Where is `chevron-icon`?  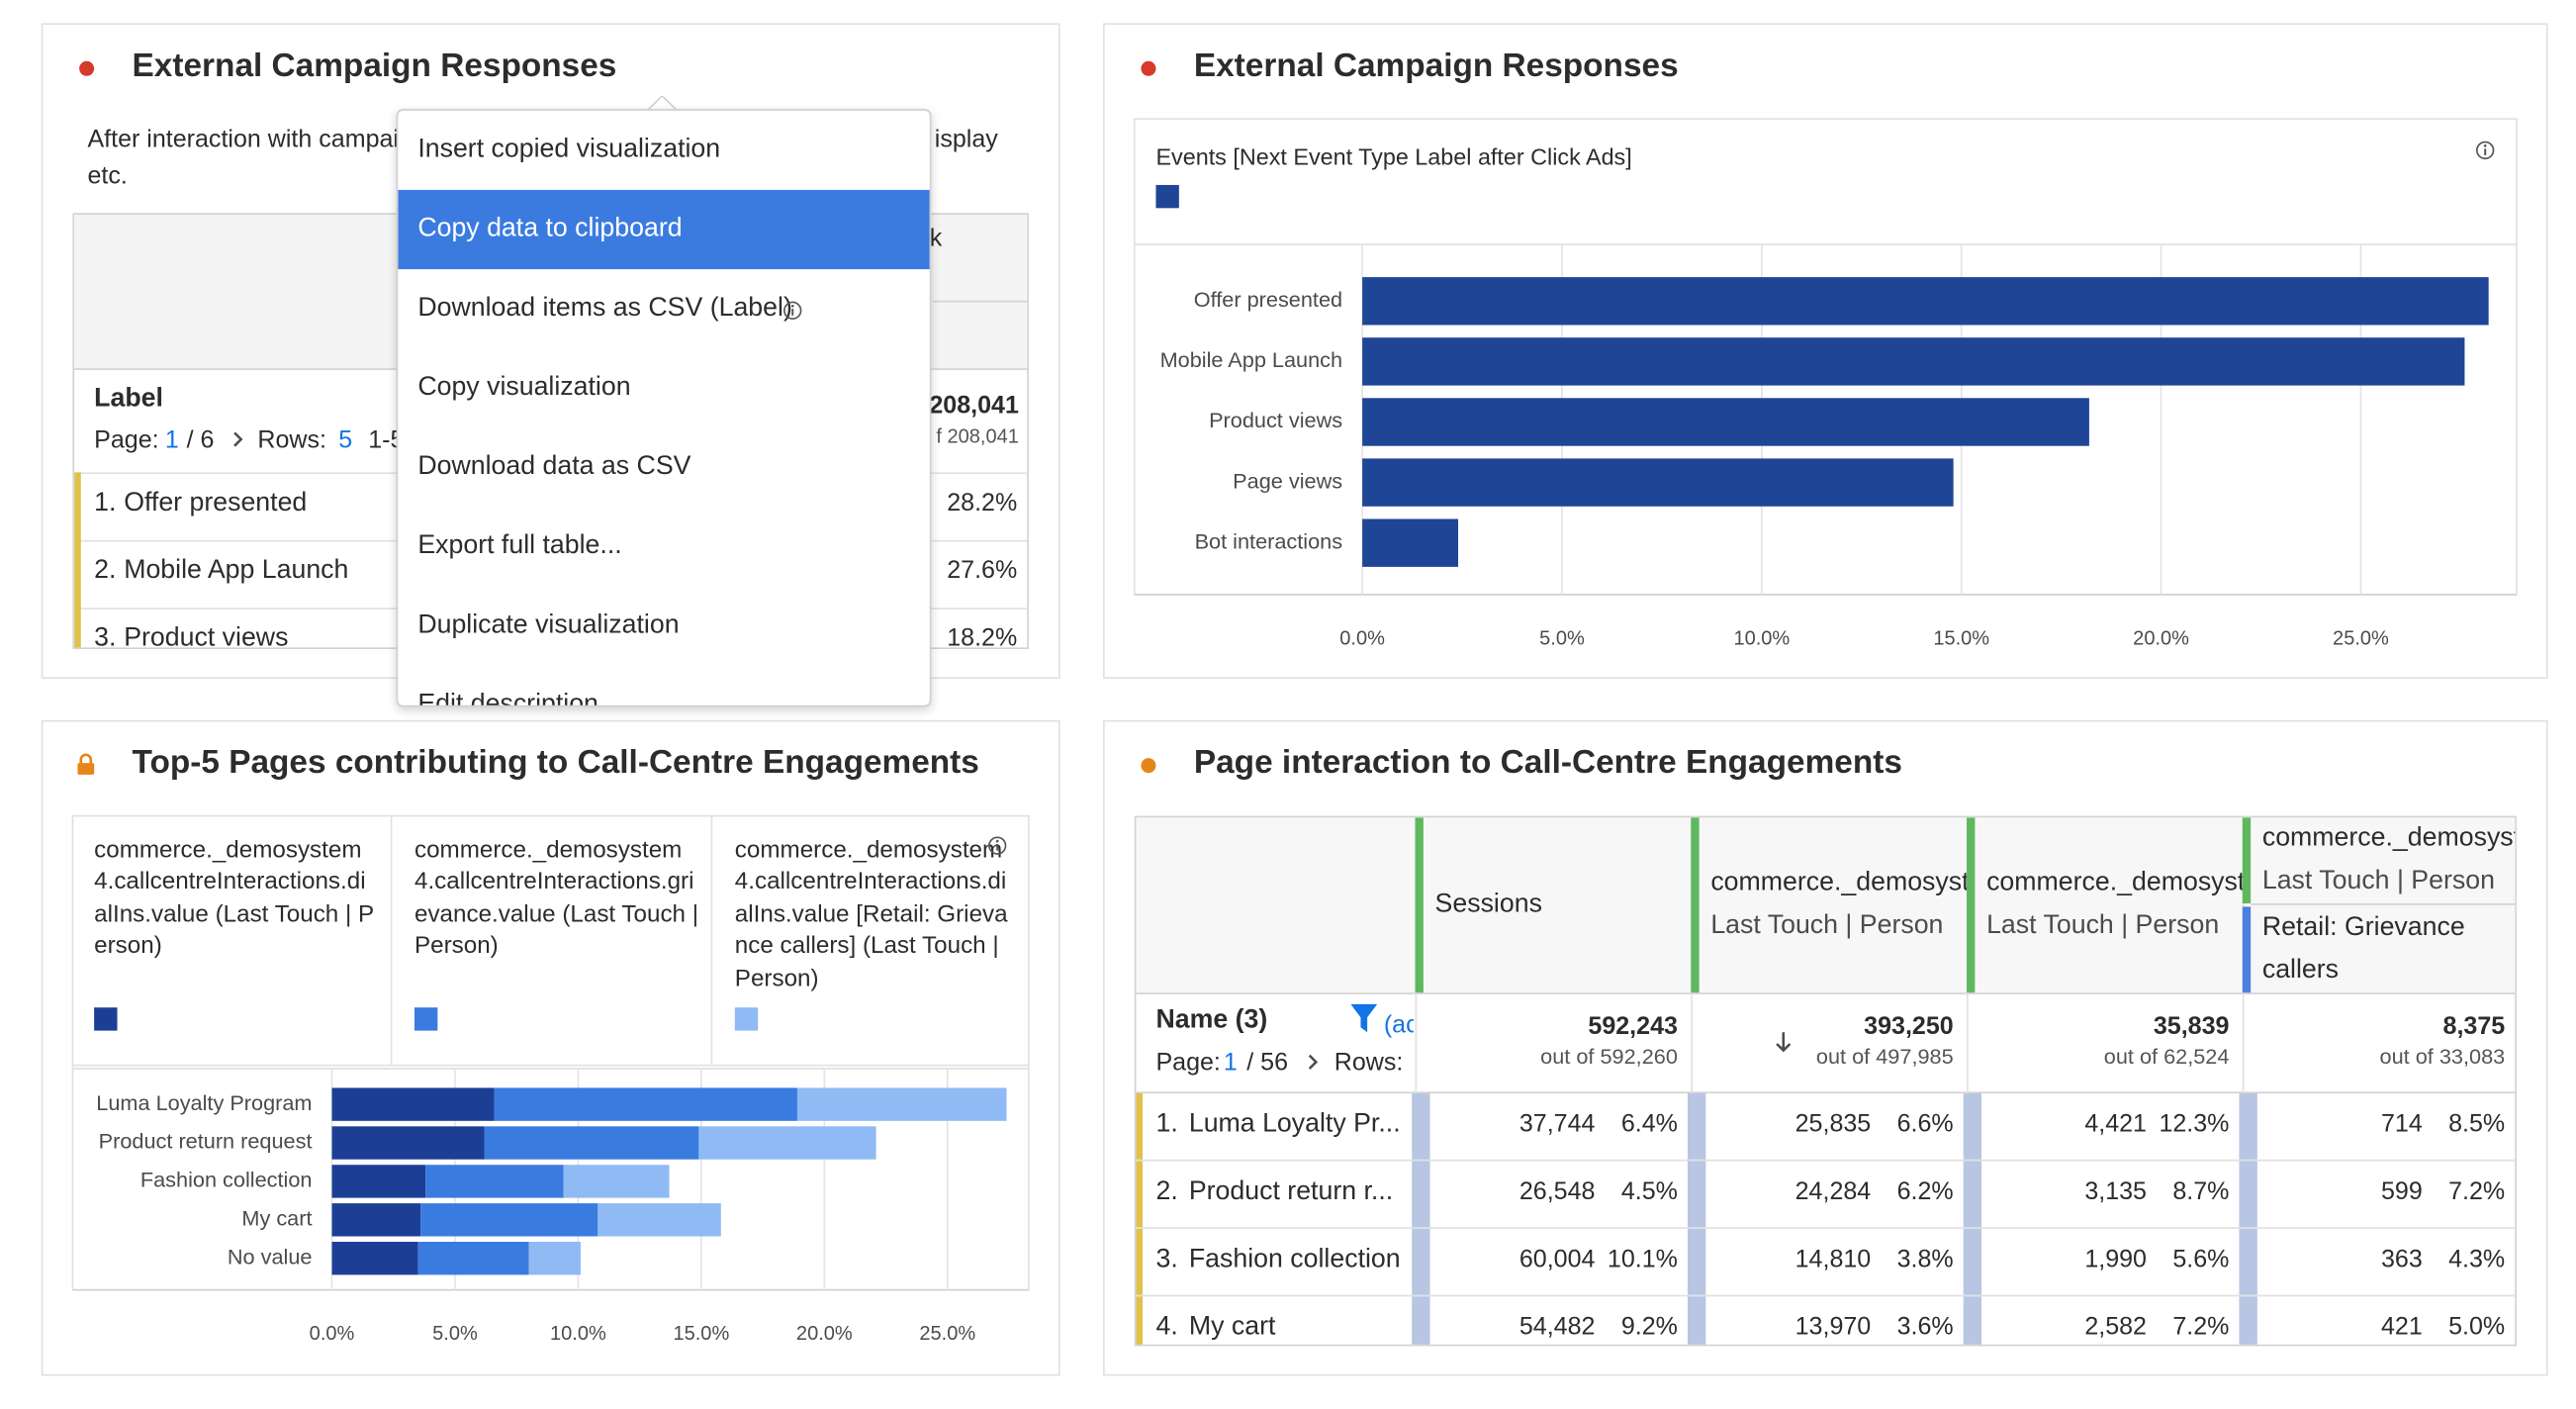
chevron-icon is located at coordinates (1313, 1062).